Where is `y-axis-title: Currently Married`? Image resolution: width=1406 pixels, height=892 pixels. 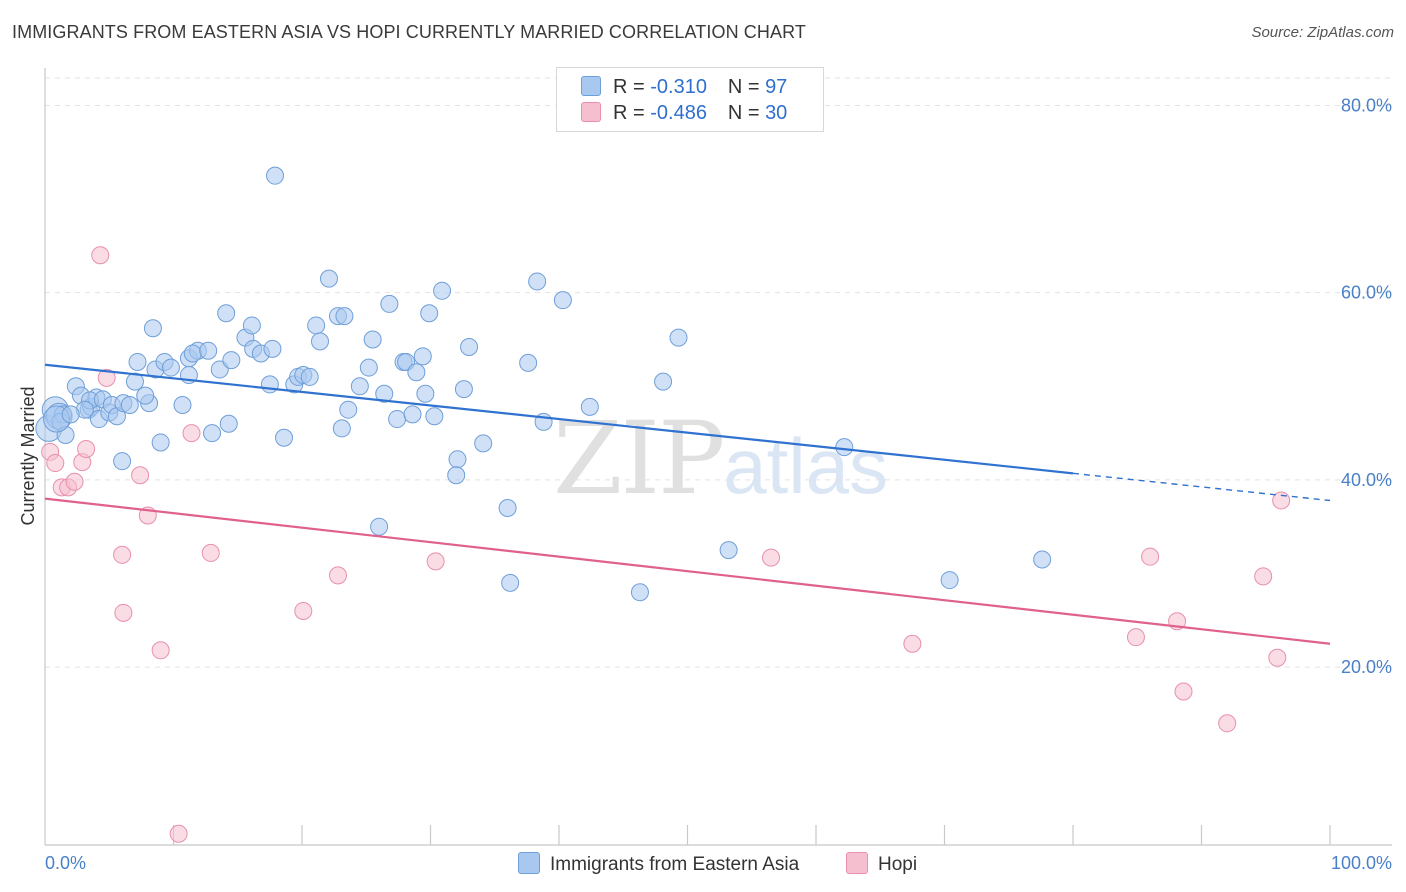 y-axis-title: Currently Married is located at coordinates (28, 455).